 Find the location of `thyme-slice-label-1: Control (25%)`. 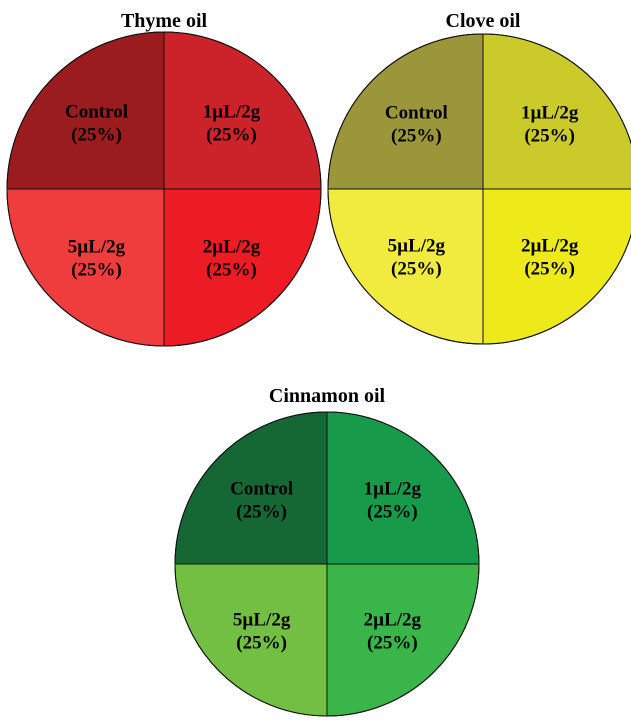

thyme-slice-label-1: Control (25%) is located at coordinates (96, 123).